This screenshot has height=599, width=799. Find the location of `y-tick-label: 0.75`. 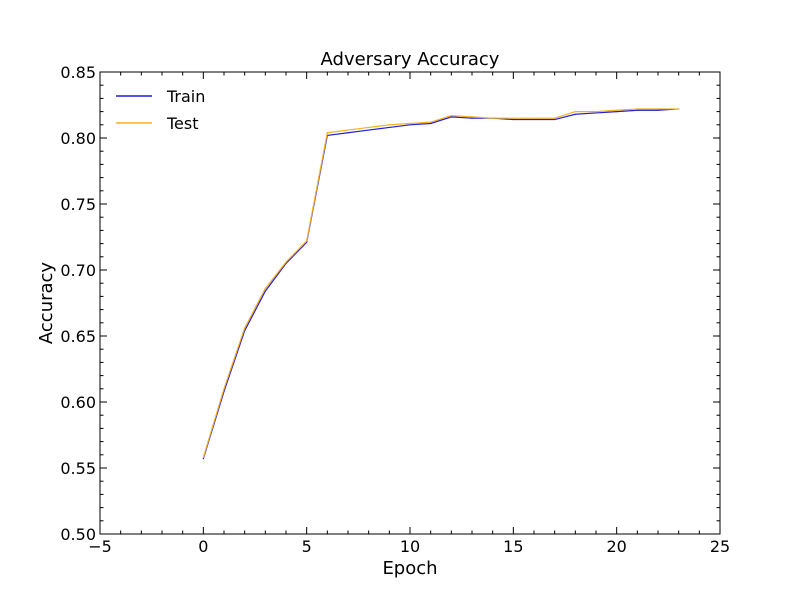

y-tick-label: 0.75 is located at coordinates (78, 204).